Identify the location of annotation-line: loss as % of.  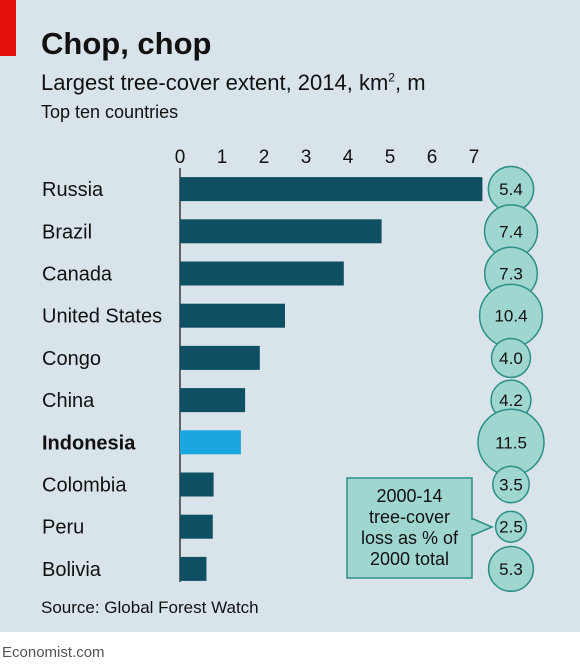
(410, 538).